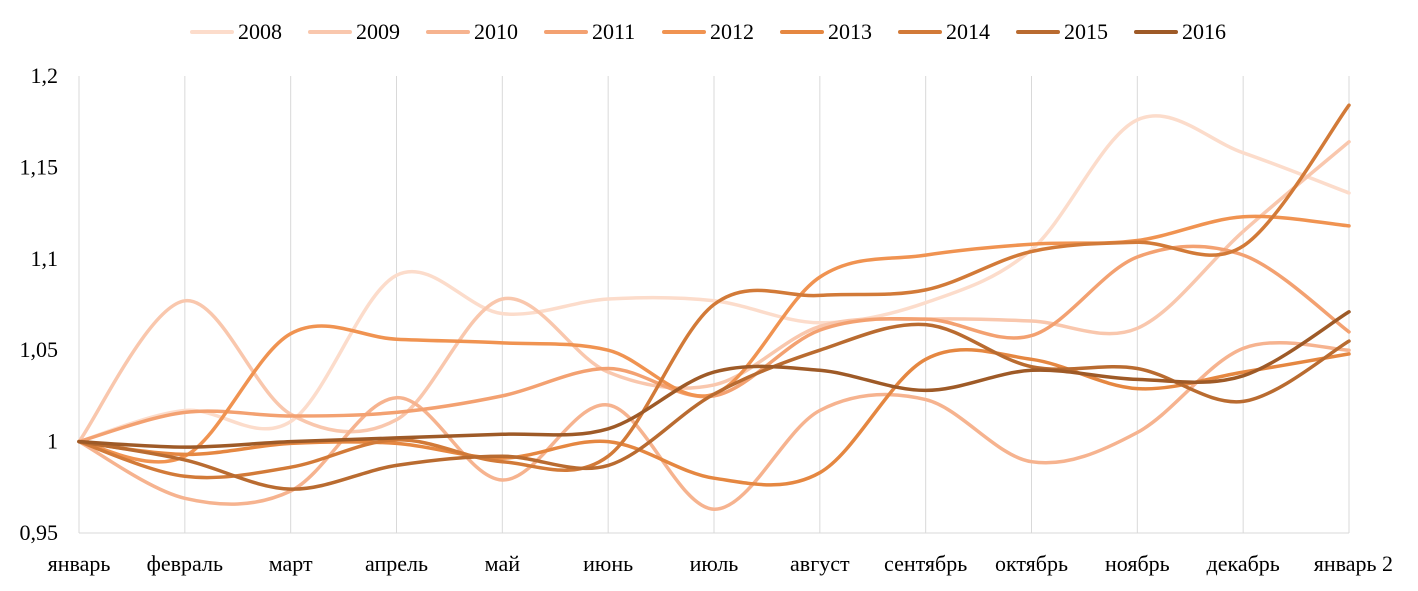 Image resolution: width=1418 pixels, height=591 pixels. I want to click on legend: 2008 2009 2010 2011 2012 2013 2014 2015 2016, so click(708, 31).